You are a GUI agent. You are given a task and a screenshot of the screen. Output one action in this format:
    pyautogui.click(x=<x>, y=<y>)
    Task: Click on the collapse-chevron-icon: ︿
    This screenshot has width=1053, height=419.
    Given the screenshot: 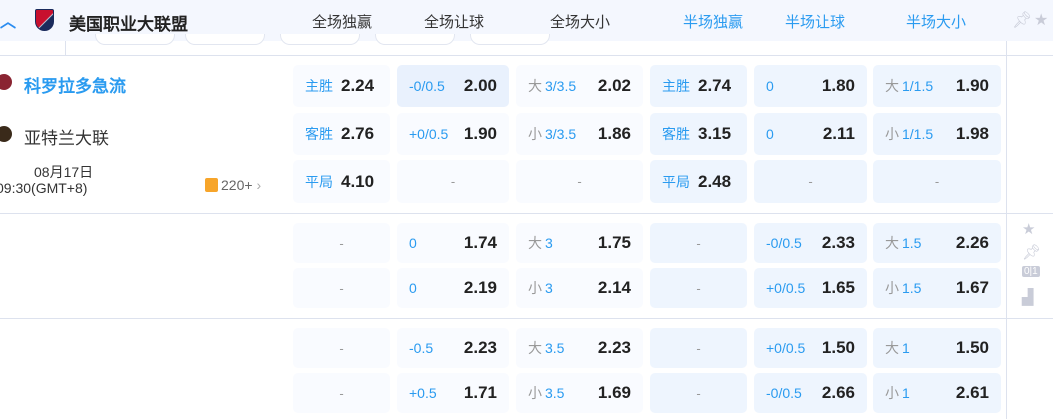 What is the action you would take?
    pyautogui.click(x=8, y=22)
    